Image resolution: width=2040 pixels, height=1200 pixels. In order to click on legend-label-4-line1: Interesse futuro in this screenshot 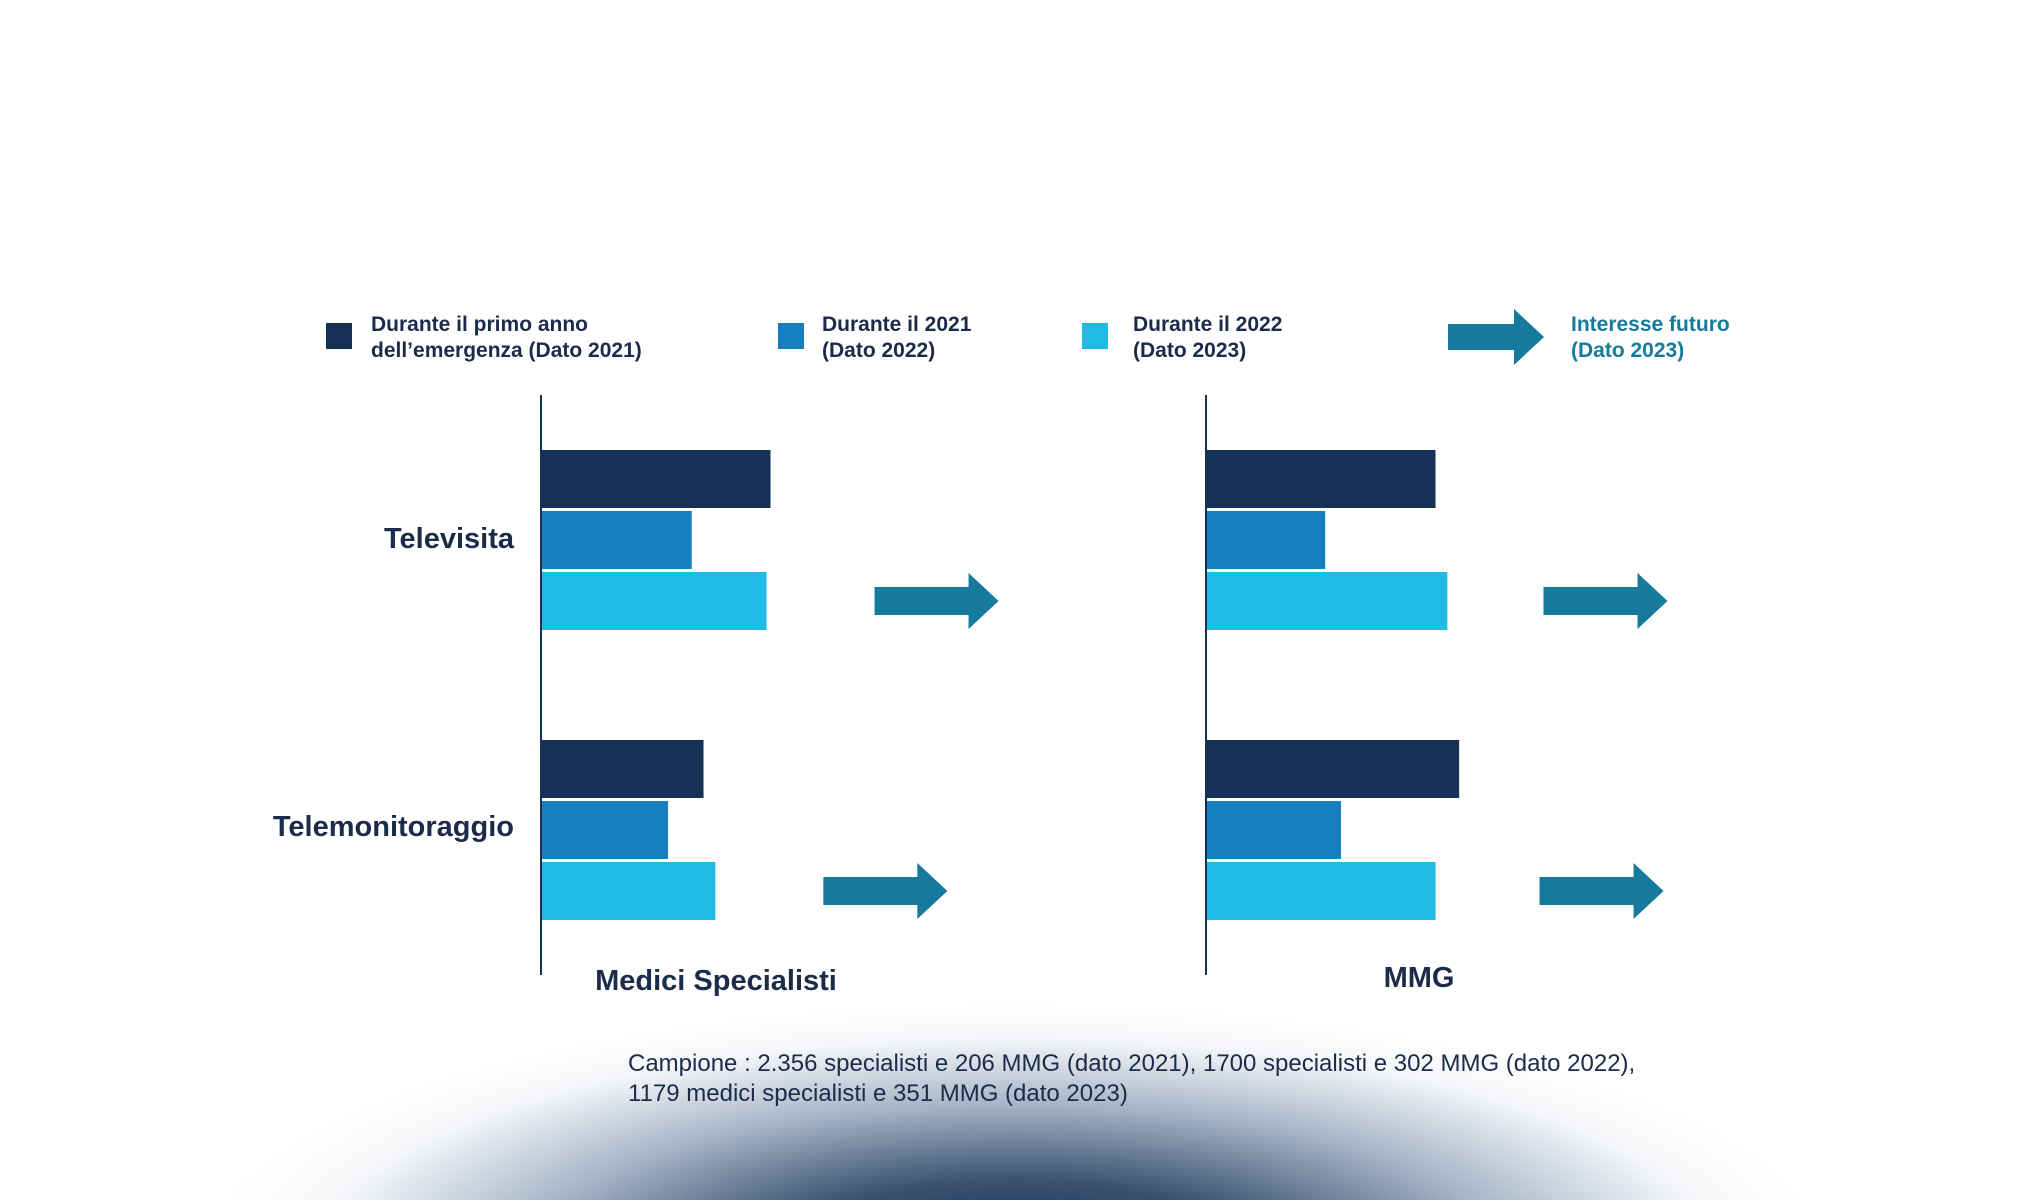, I will do `click(1650, 324)`.